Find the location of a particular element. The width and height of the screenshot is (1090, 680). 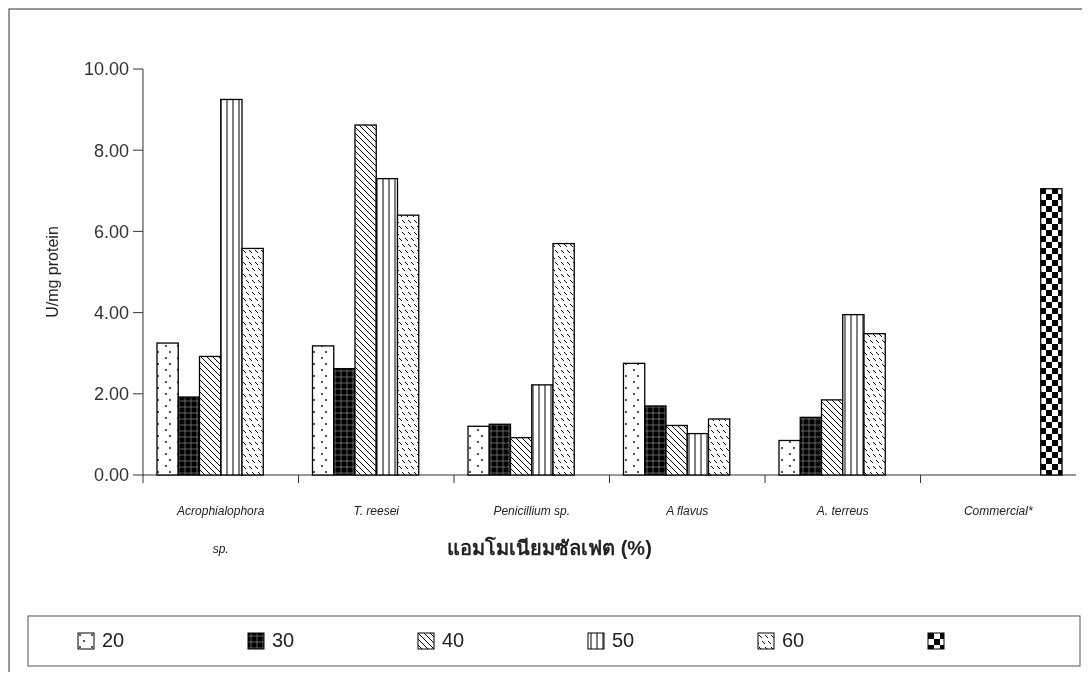

category-label: Acrophialophora sp. is located at coordinates (221, 530).